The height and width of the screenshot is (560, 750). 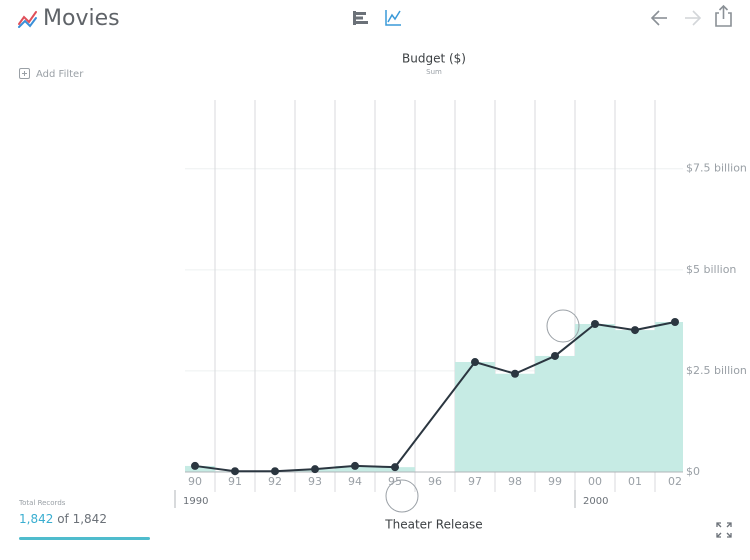 What do you see at coordinates (195, 501) in the screenshot?
I see `x-major-label: 1990` at bounding box center [195, 501].